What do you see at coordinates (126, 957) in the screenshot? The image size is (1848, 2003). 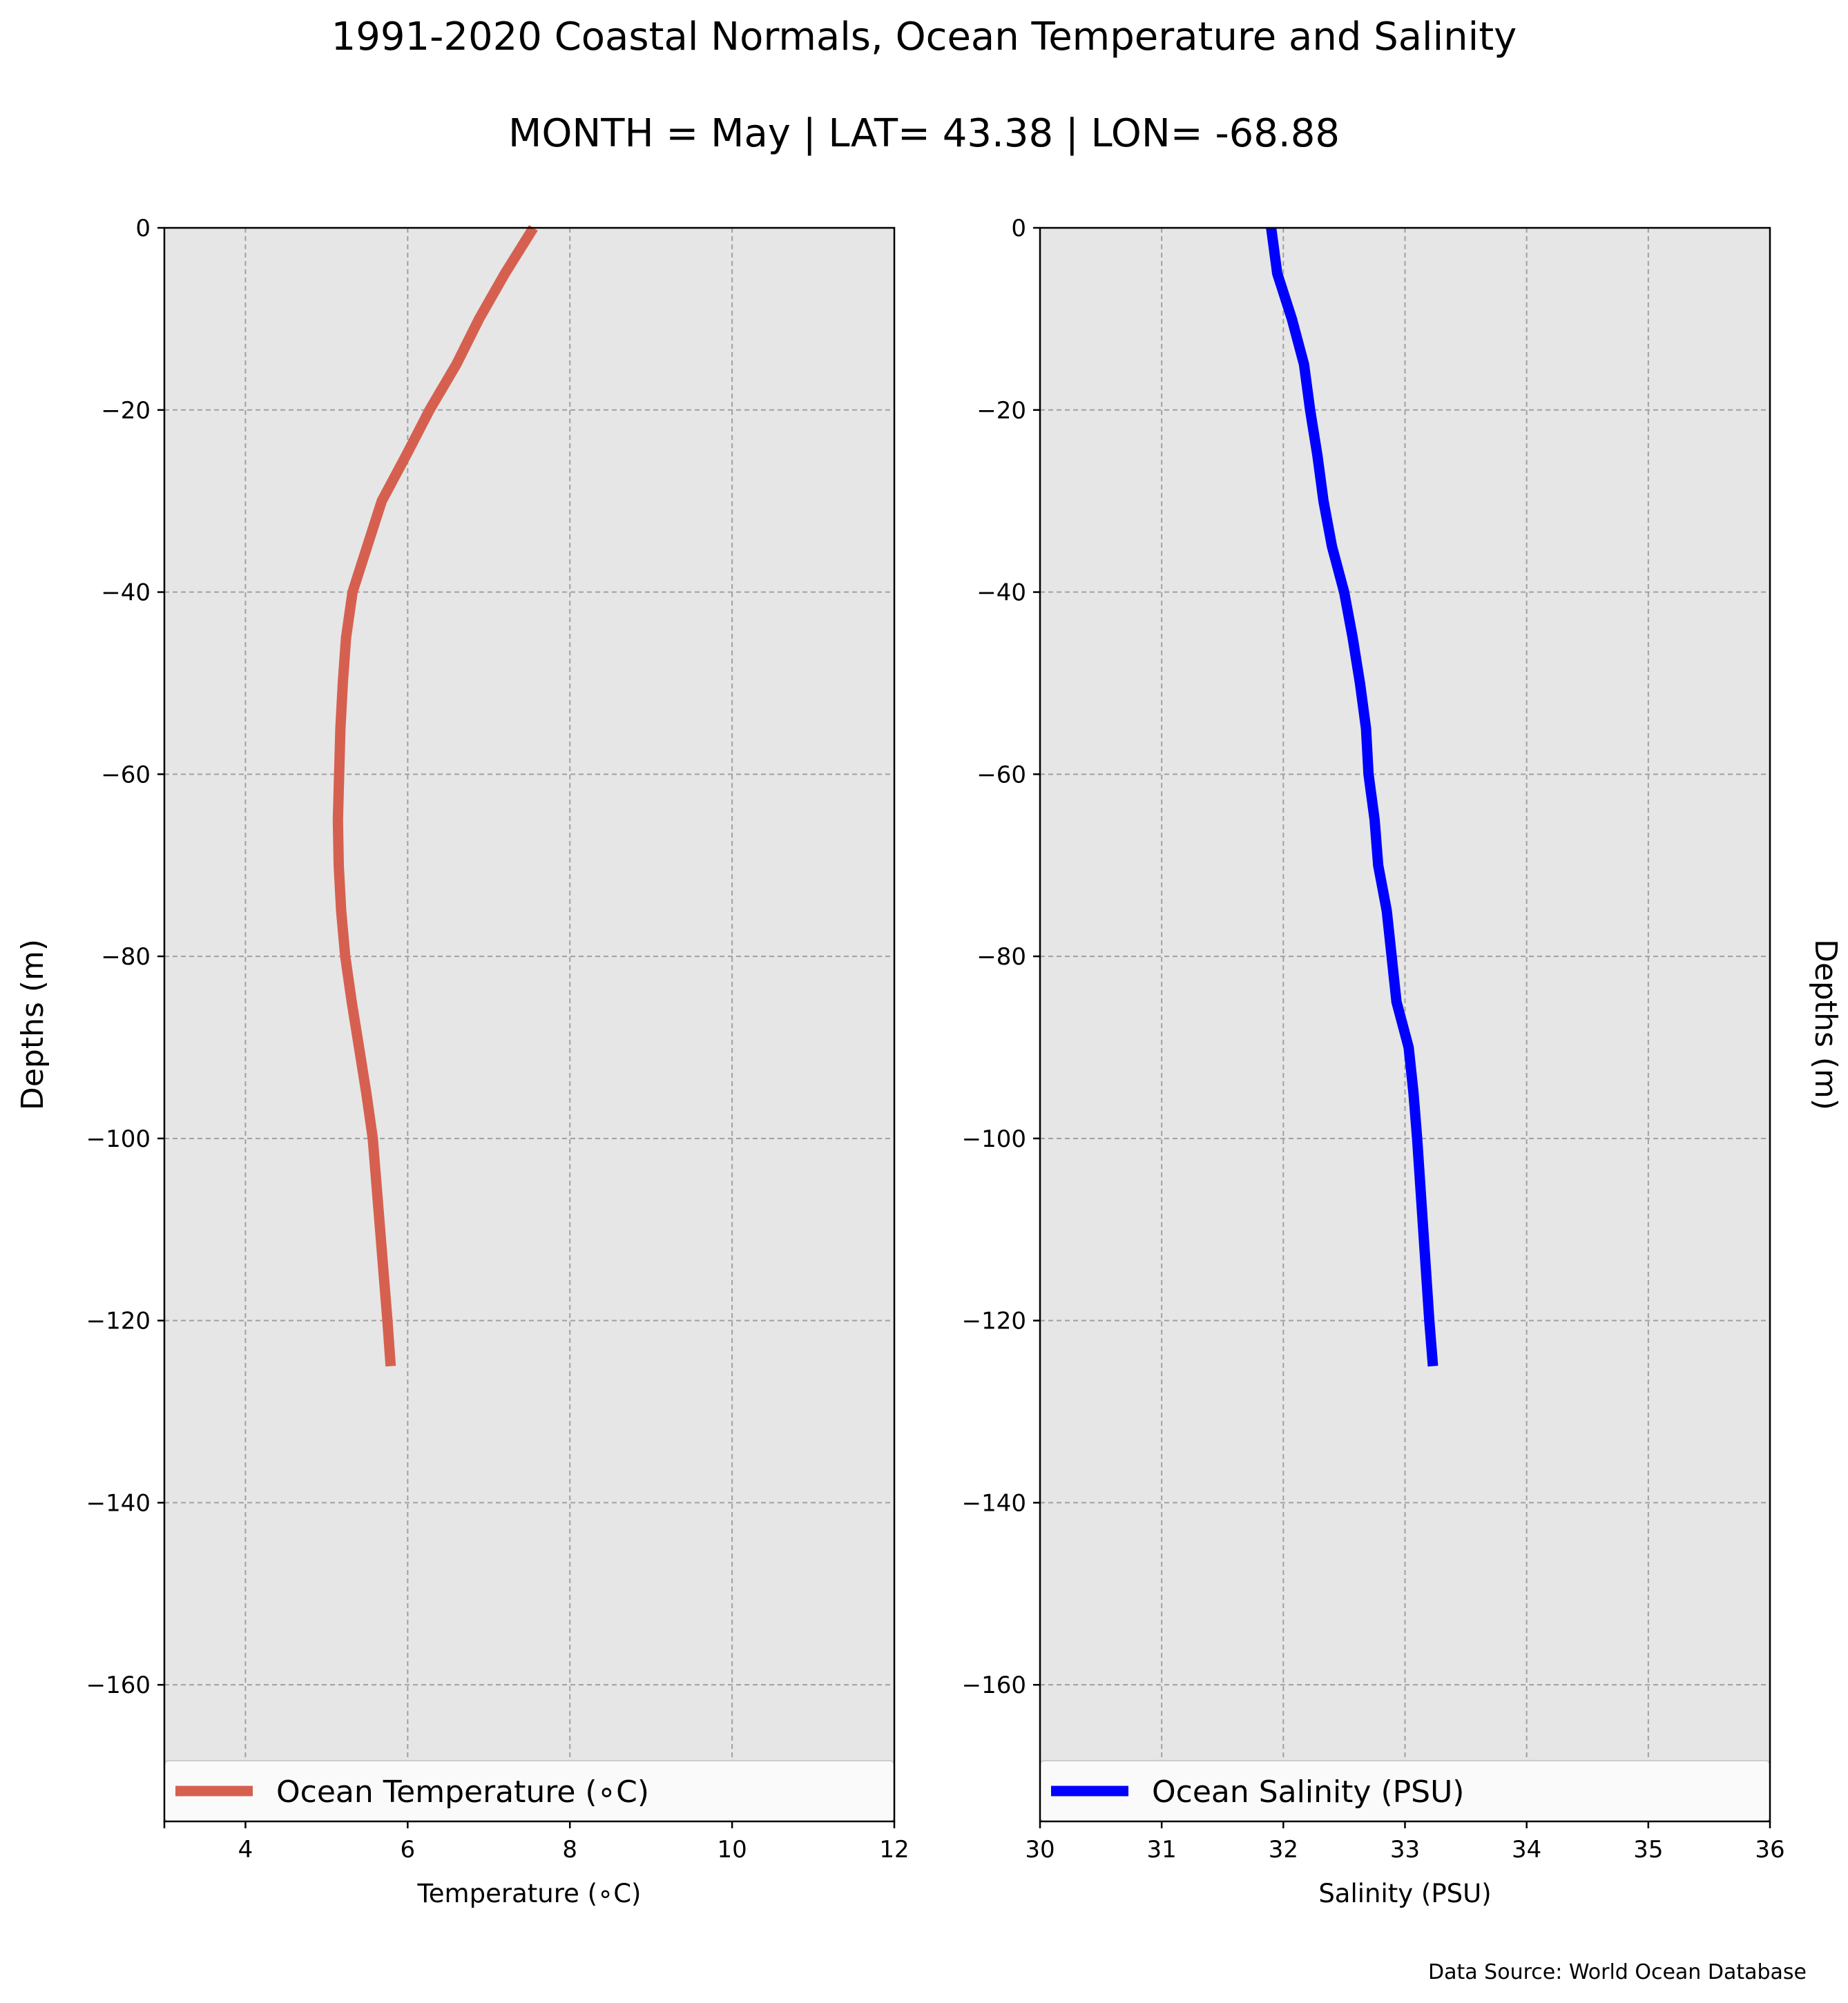 I see `temp-y-tick-label: −80` at bounding box center [126, 957].